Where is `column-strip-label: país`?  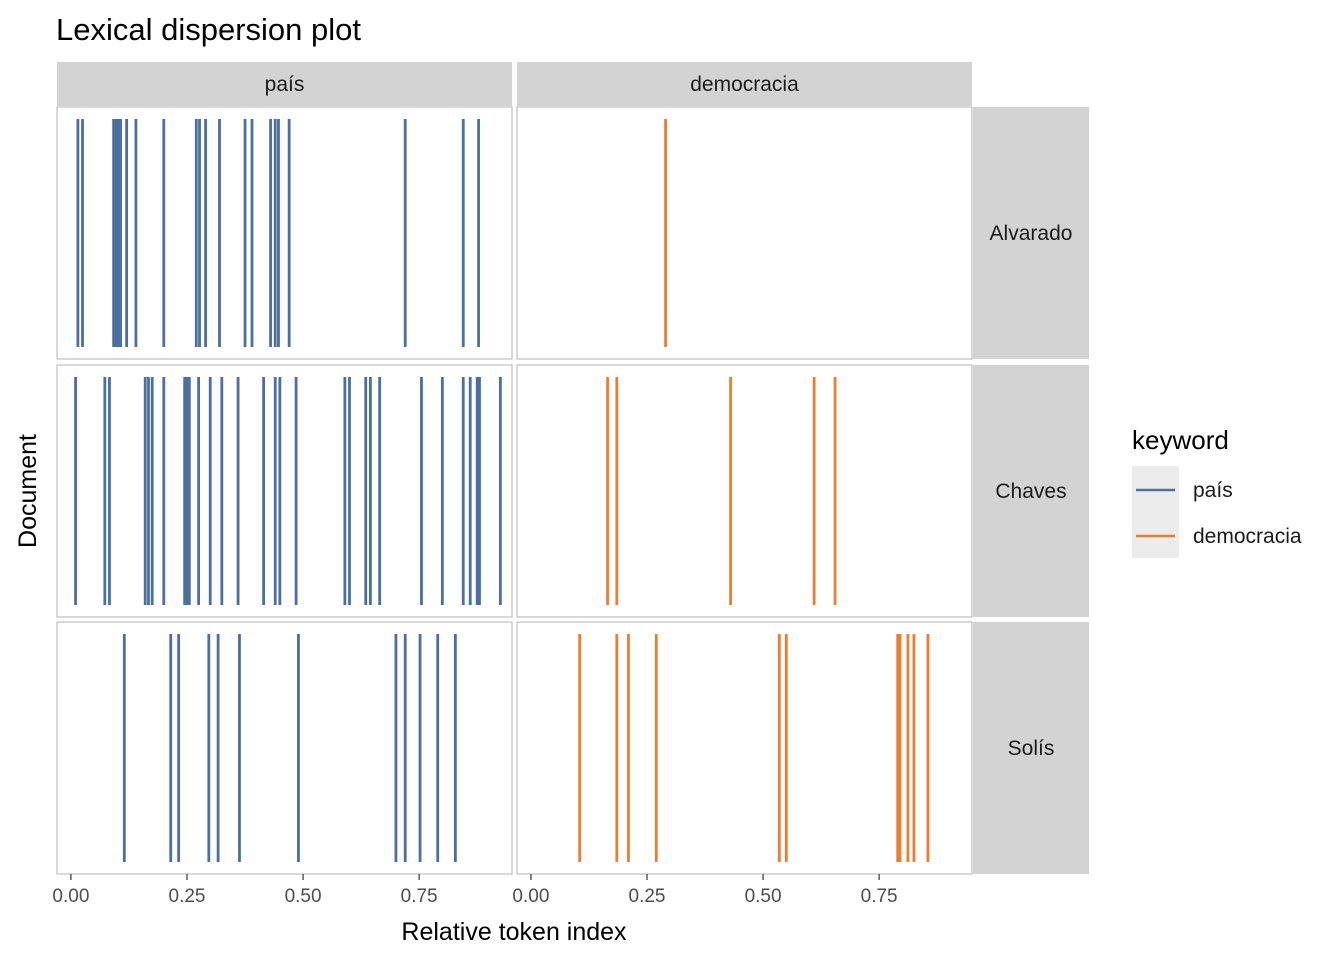
column-strip-label: país is located at coordinates (285, 84).